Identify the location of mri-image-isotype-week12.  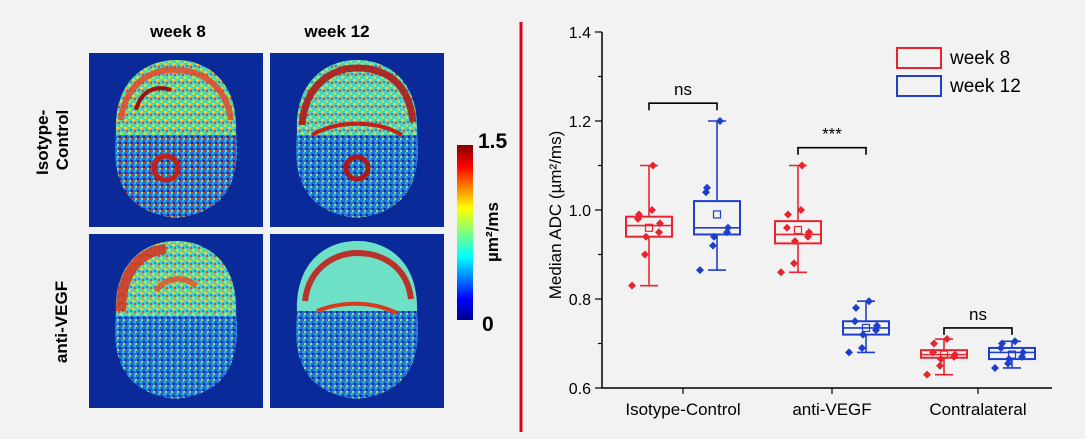
(357, 140).